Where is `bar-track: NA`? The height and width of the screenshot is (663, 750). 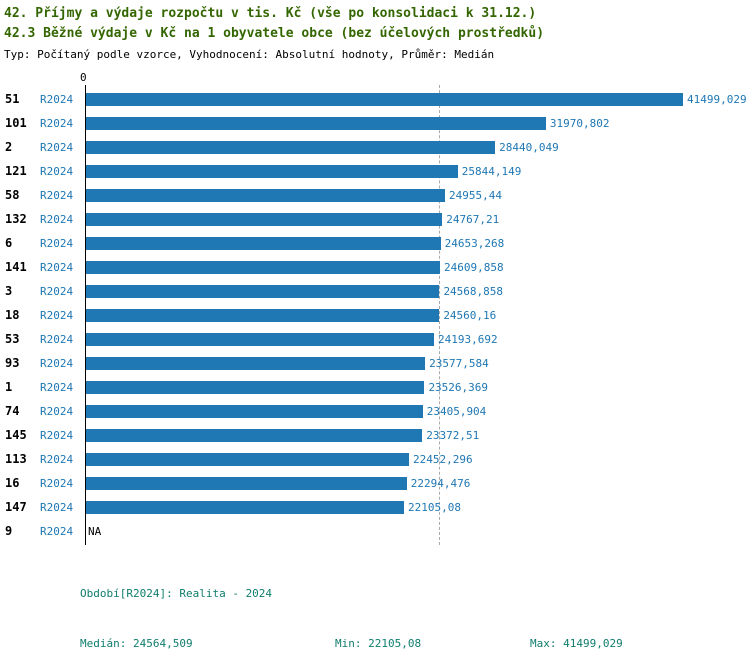 bar-track: NA is located at coordinates (418, 531).